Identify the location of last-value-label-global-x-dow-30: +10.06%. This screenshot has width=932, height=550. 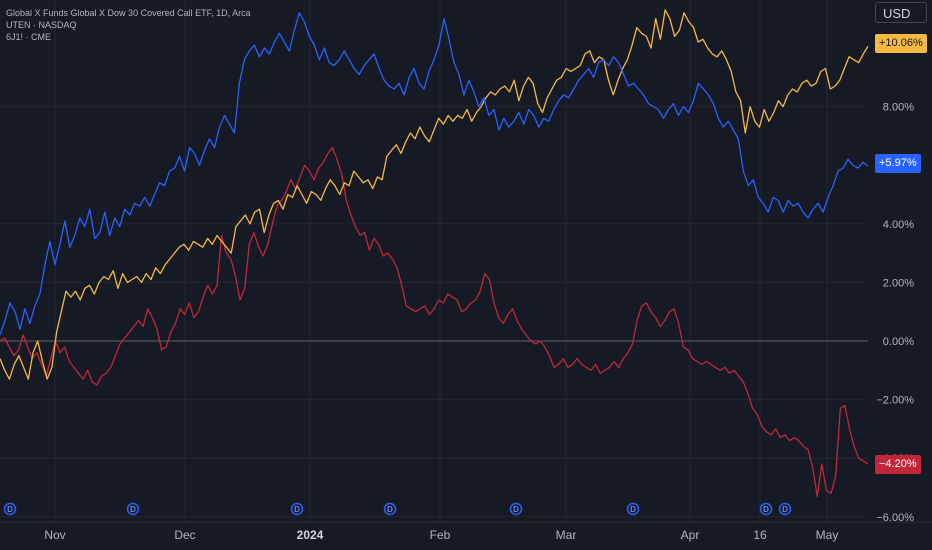
(901, 43).